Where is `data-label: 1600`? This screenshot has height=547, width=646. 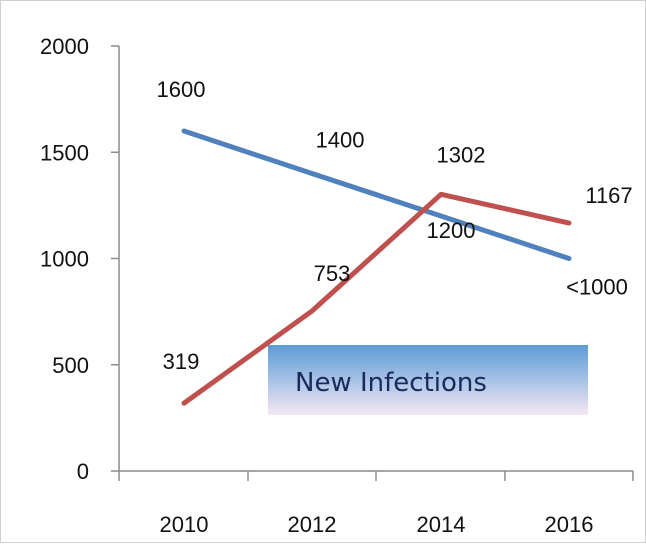
data-label: 1600 is located at coordinates (181, 89).